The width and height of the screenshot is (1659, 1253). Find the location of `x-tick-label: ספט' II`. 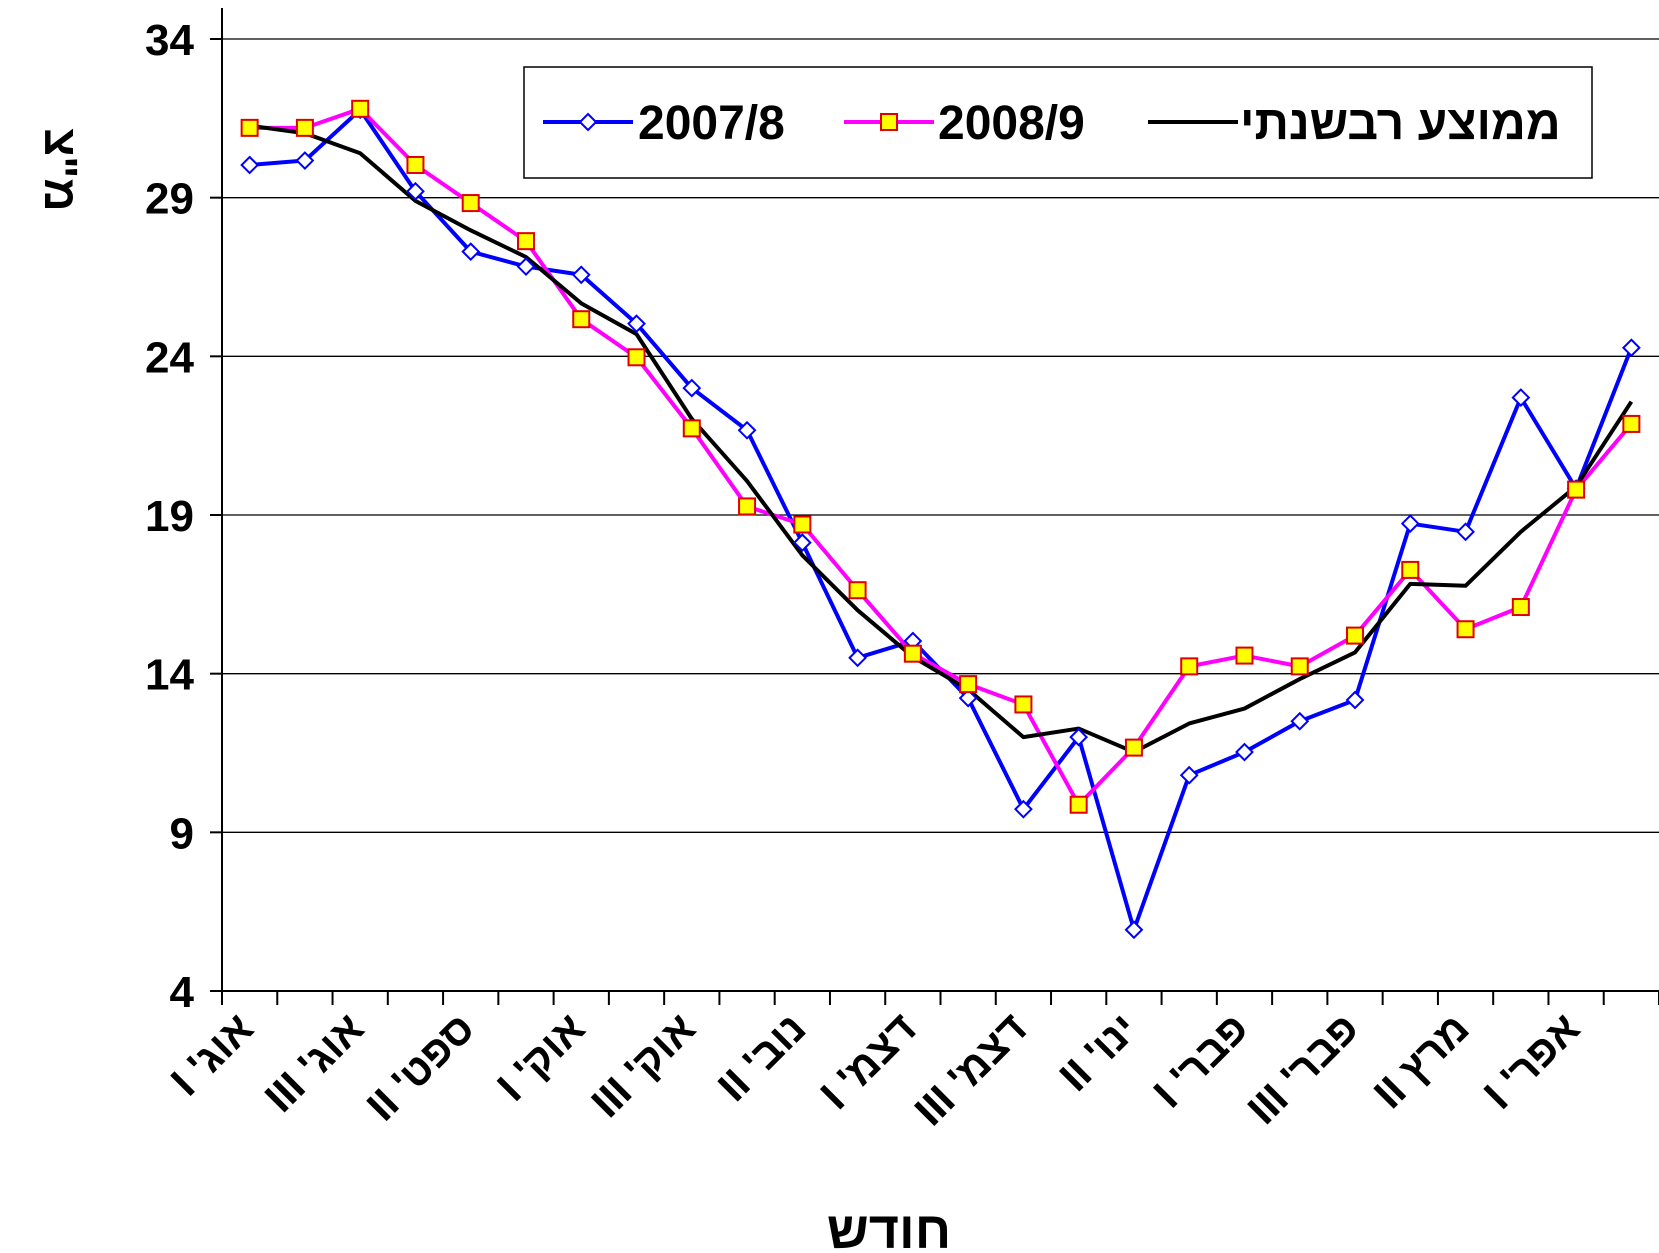

x-tick-label: ספט' II is located at coordinates (420, 1066).